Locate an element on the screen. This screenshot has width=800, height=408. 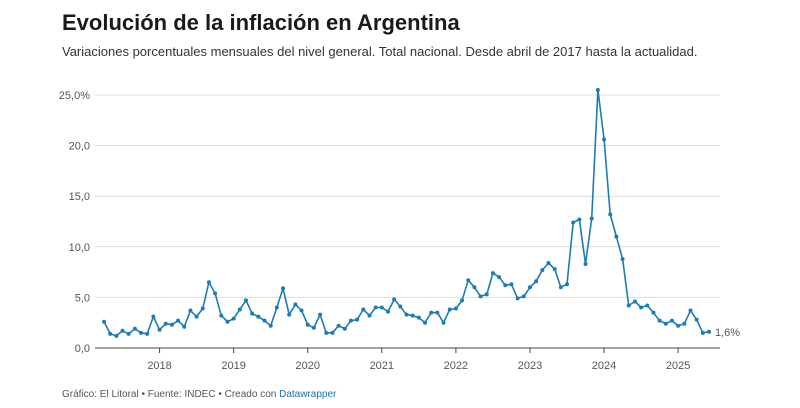
last-value-label: 1,6% is located at coordinates (727, 333).